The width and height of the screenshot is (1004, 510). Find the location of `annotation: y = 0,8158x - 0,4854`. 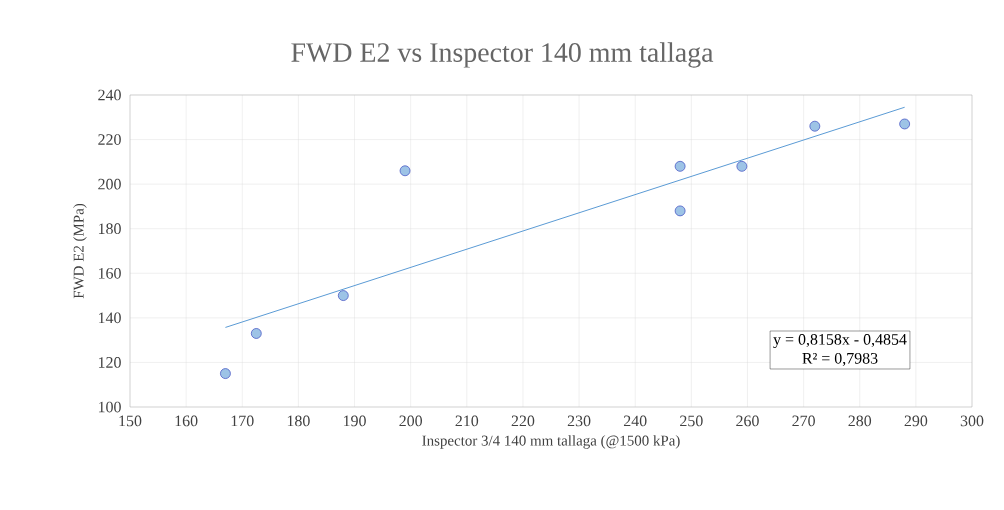

annotation: y = 0,8158x - 0,4854 is located at coordinates (840, 341).